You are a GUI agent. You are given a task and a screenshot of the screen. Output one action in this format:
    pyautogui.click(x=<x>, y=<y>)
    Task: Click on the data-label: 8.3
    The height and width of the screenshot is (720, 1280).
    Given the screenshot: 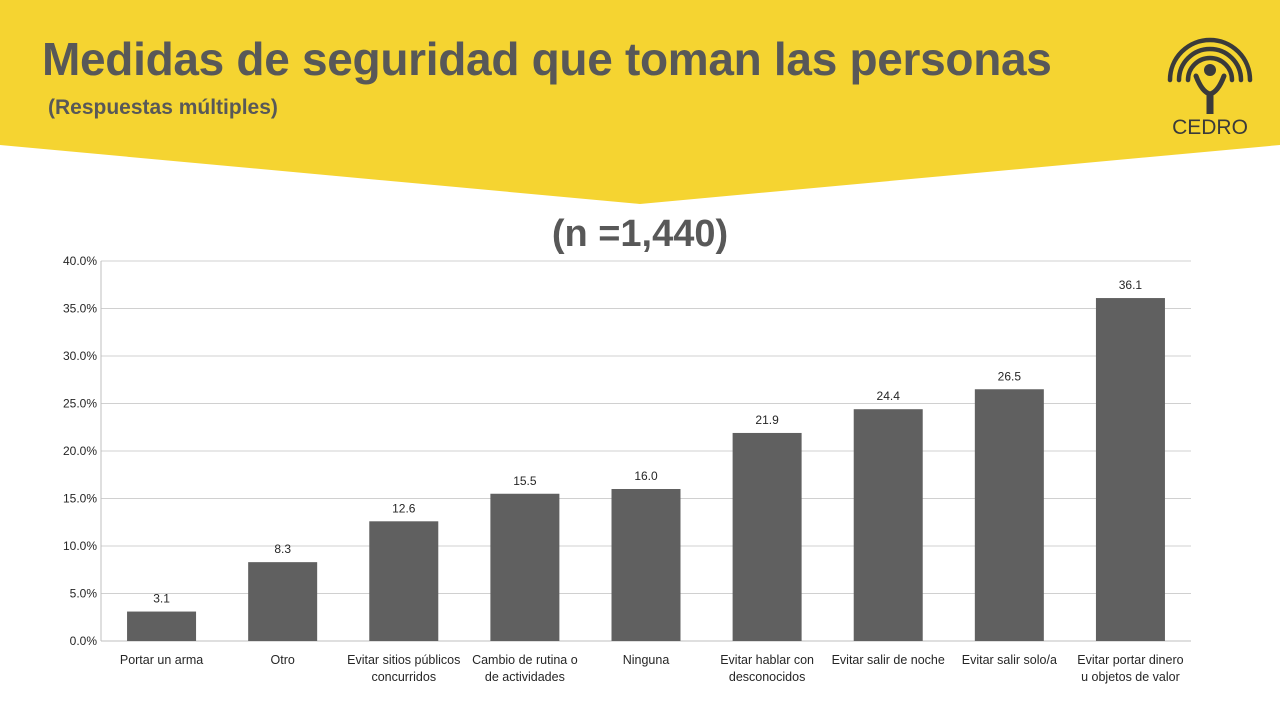 What is the action you would take?
    pyautogui.click(x=282, y=549)
    